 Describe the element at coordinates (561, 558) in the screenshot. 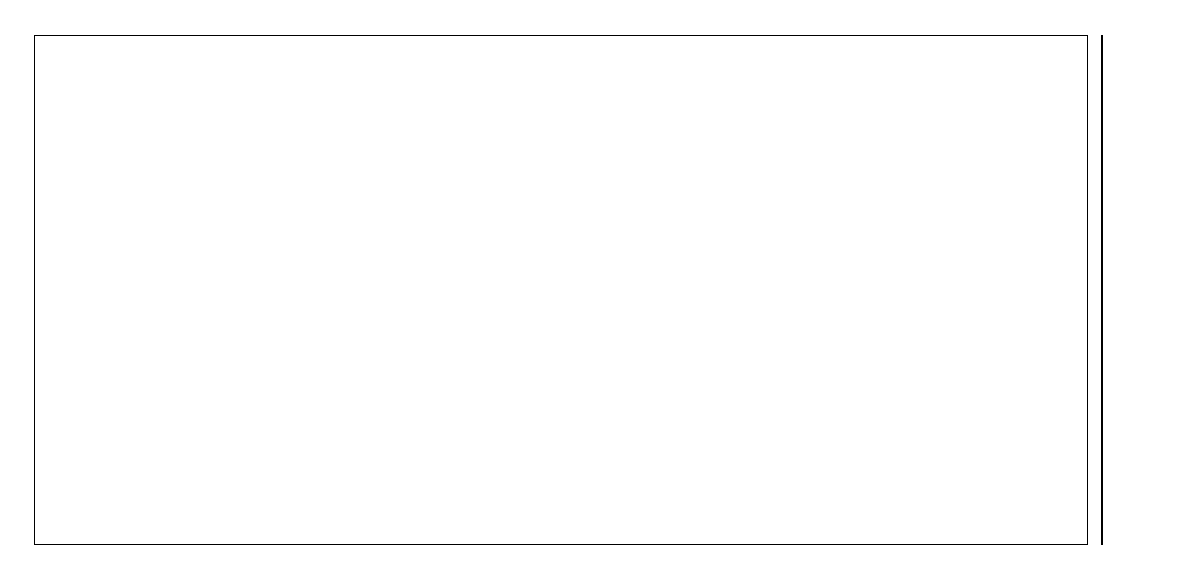

I see `x-axis-tick-labels` at that location.